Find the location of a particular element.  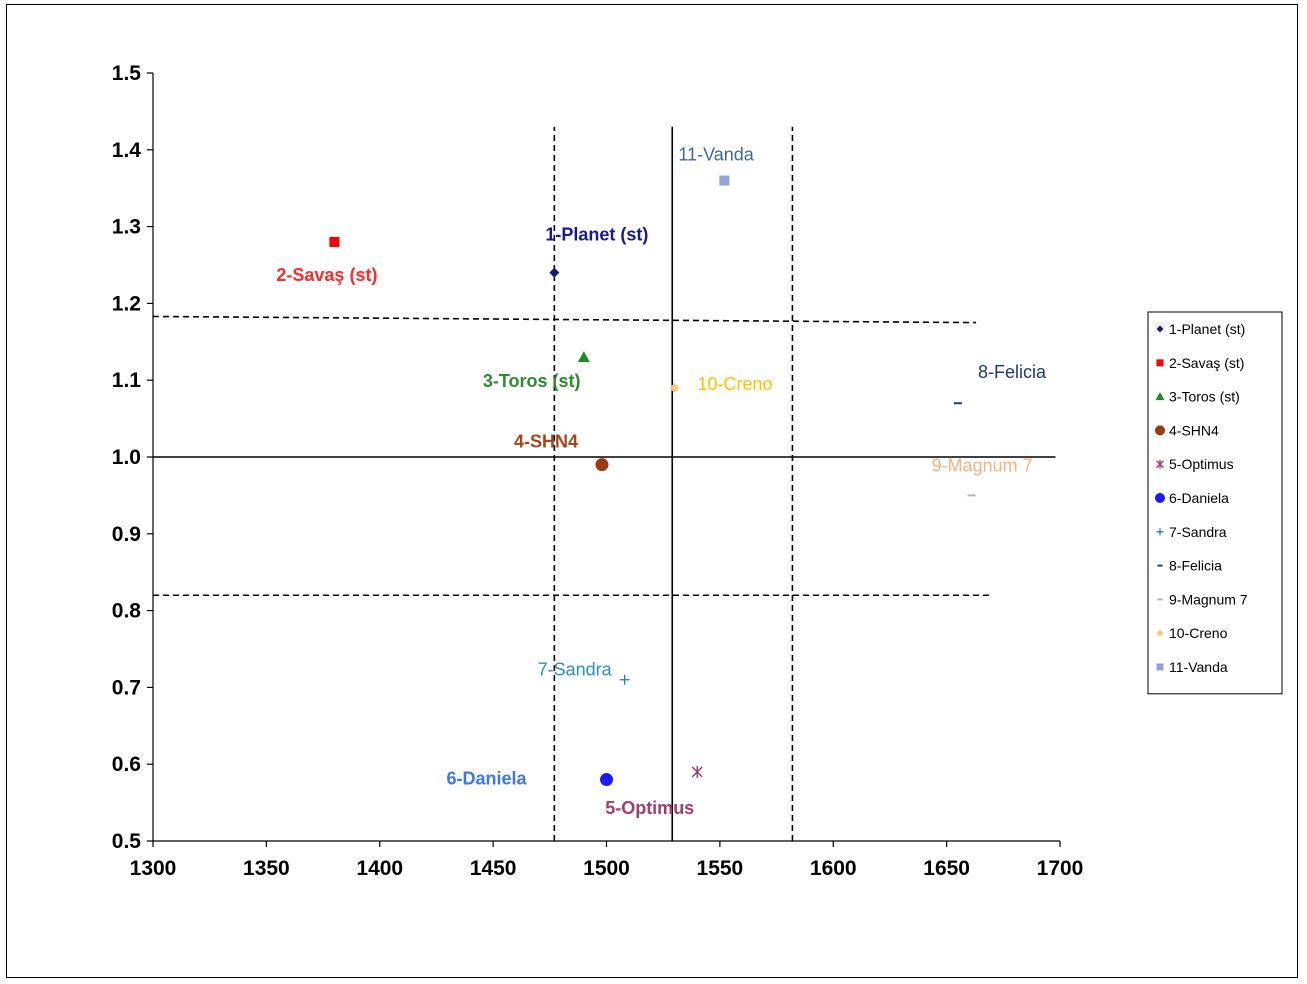

y-tick-label: 0.8 is located at coordinates (127, 611).